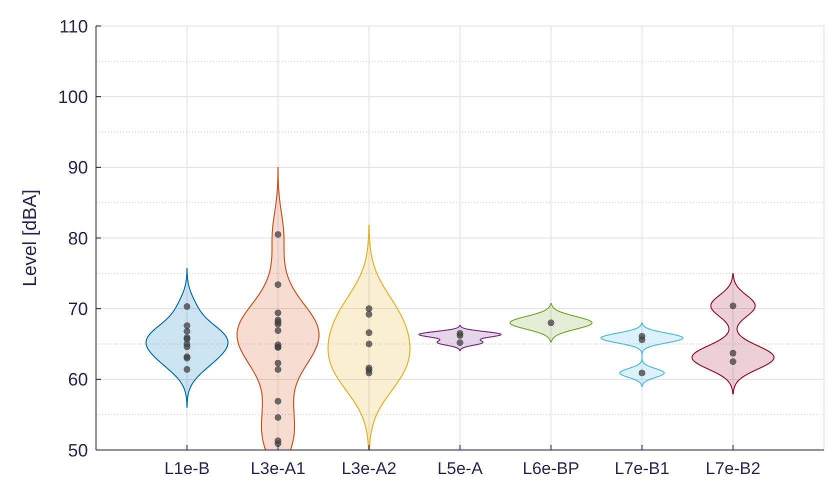  Describe the element at coordinates (78, 450) in the screenshot. I see `y-tick-label: 50` at that location.